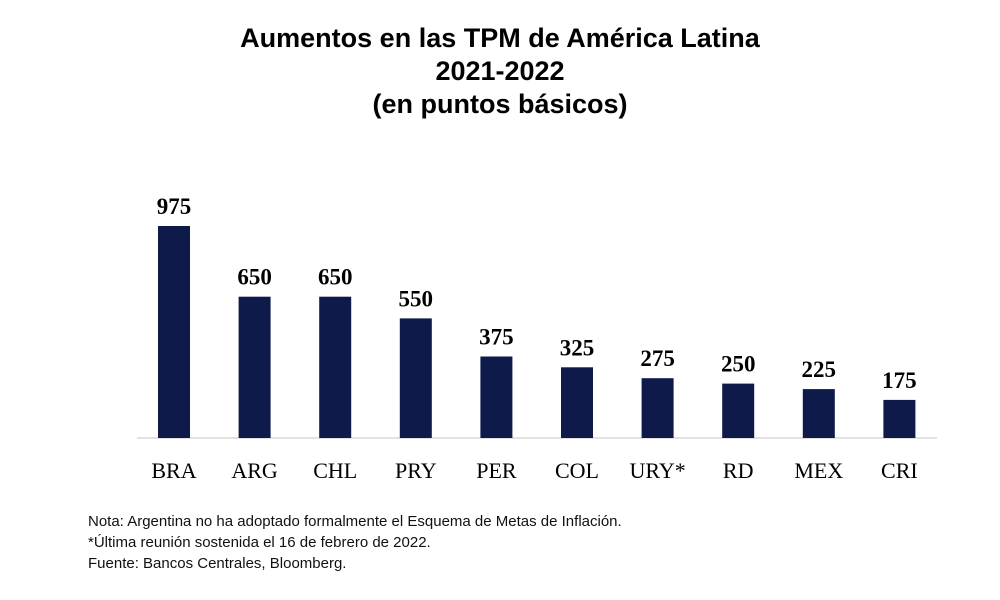 The height and width of the screenshot is (600, 1000). What do you see at coordinates (496, 337) in the screenshot?
I see `value-label-per: 375` at bounding box center [496, 337].